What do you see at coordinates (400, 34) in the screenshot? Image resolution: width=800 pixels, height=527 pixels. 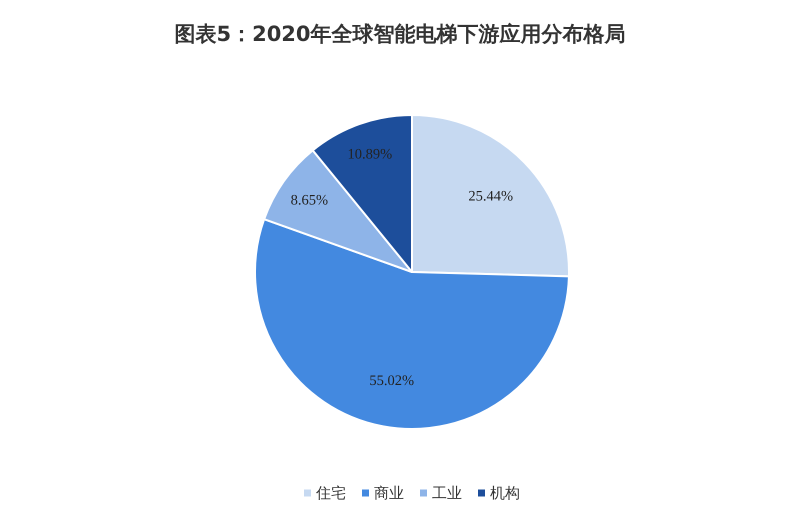 I see `title: 图表5：2020年全球智能电梯下游应用分布格局` at bounding box center [400, 34].